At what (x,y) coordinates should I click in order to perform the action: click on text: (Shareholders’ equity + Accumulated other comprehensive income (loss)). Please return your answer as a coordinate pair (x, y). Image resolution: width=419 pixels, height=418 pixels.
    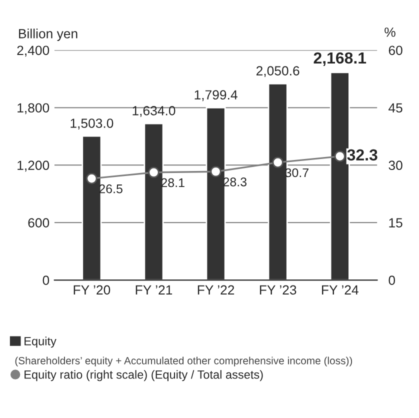
    Looking at the image, I should click on (183, 361).